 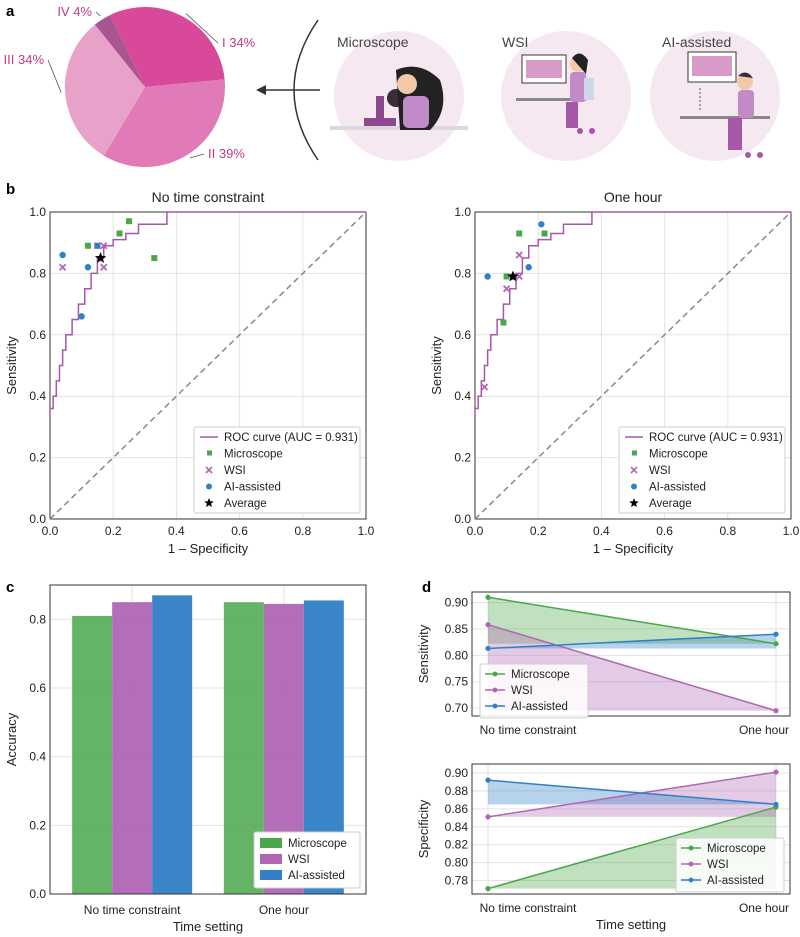 What do you see at coordinates (462, 396) in the screenshot?
I see `y-tick-label: 0.4` at bounding box center [462, 396].